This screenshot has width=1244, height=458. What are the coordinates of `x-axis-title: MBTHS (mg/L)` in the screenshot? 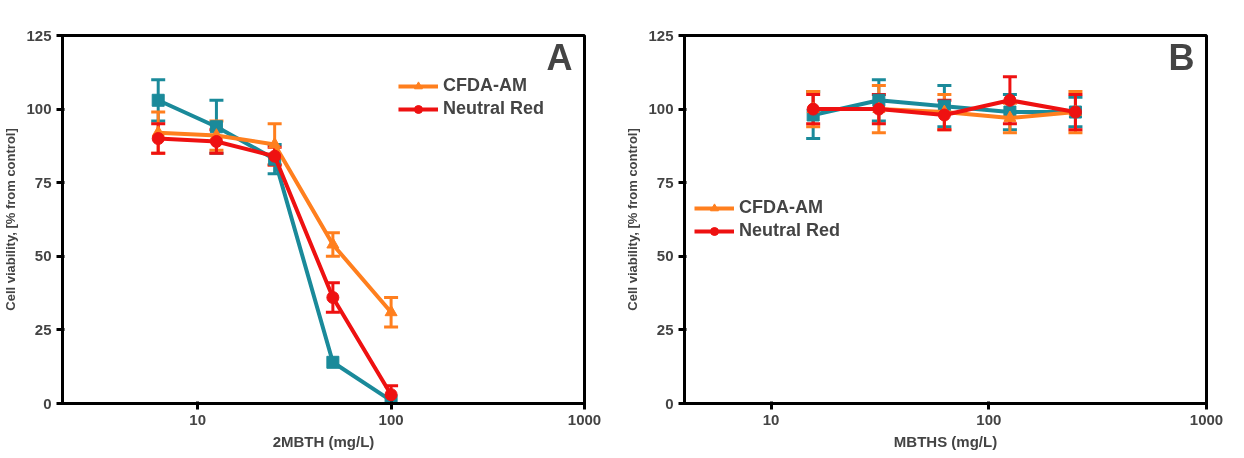 It's located at (945, 441).